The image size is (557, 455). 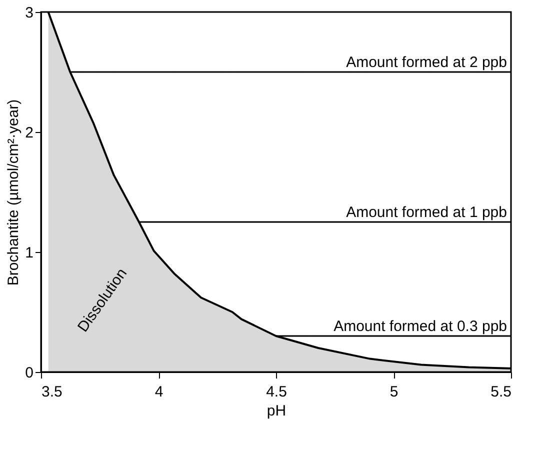 I want to click on y-axis-title: Brochantite (µmol/cm²·year), so click(x=13, y=192).